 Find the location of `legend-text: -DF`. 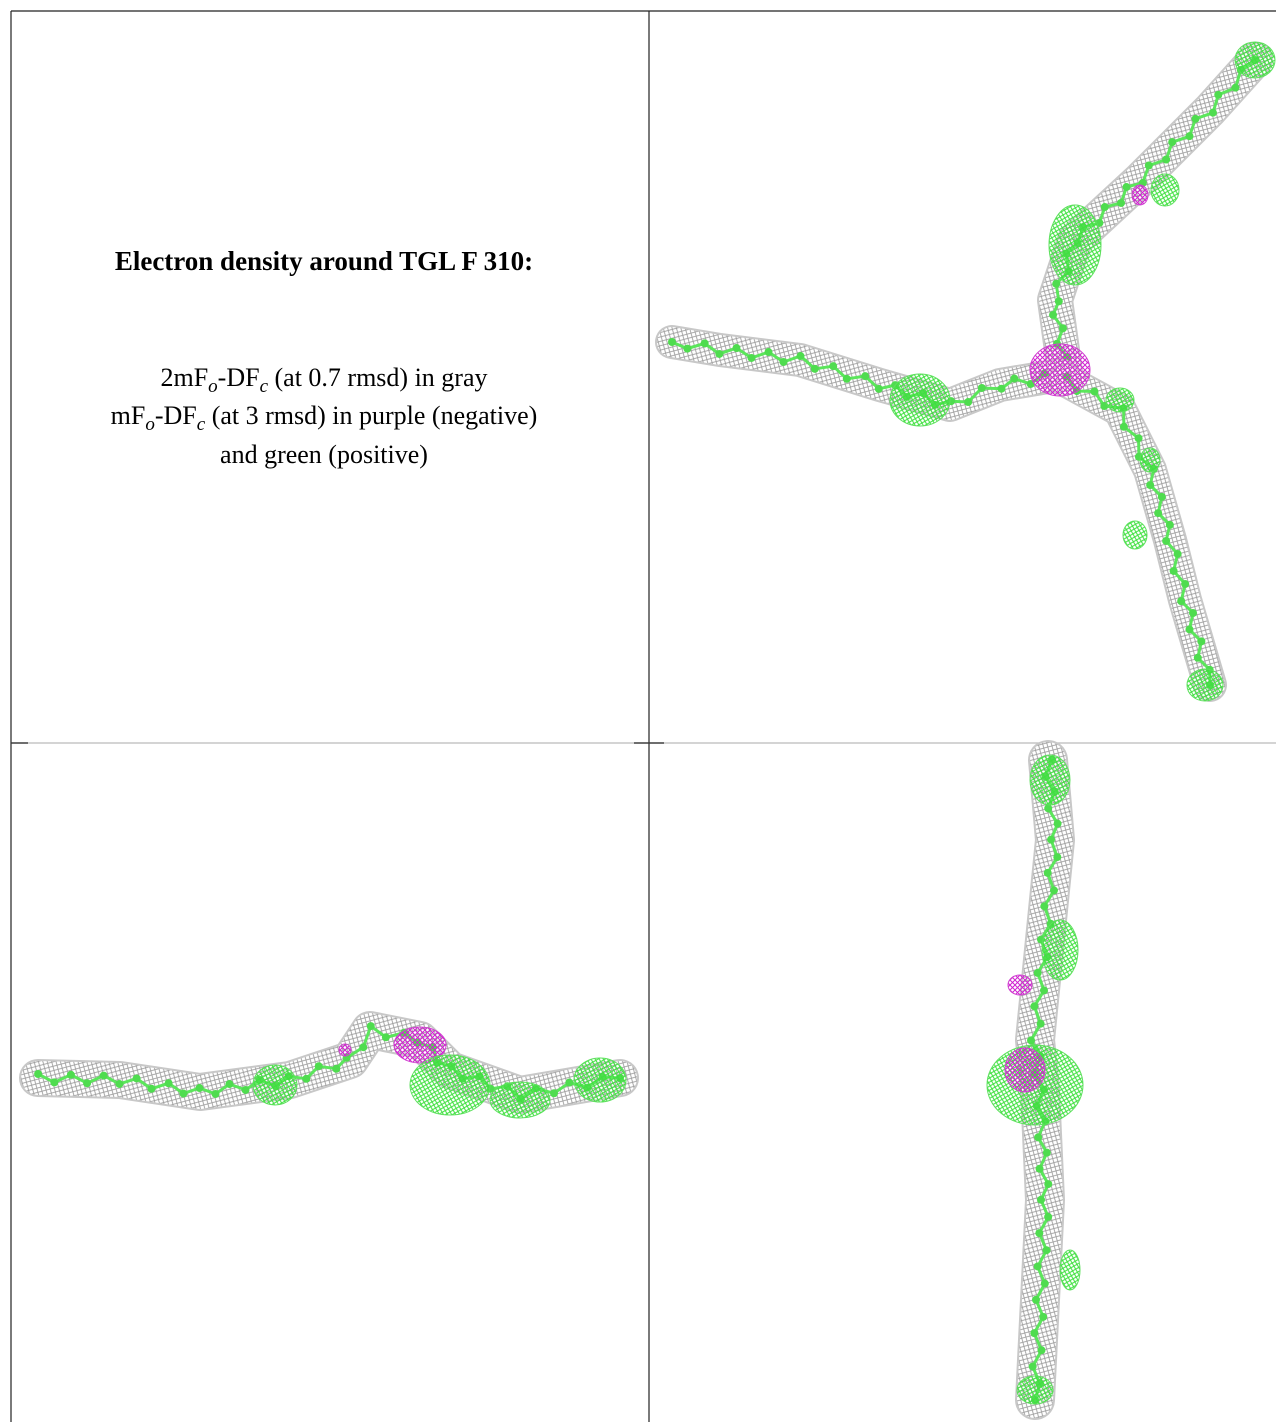

legend-text: -DF is located at coordinates (239, 377).